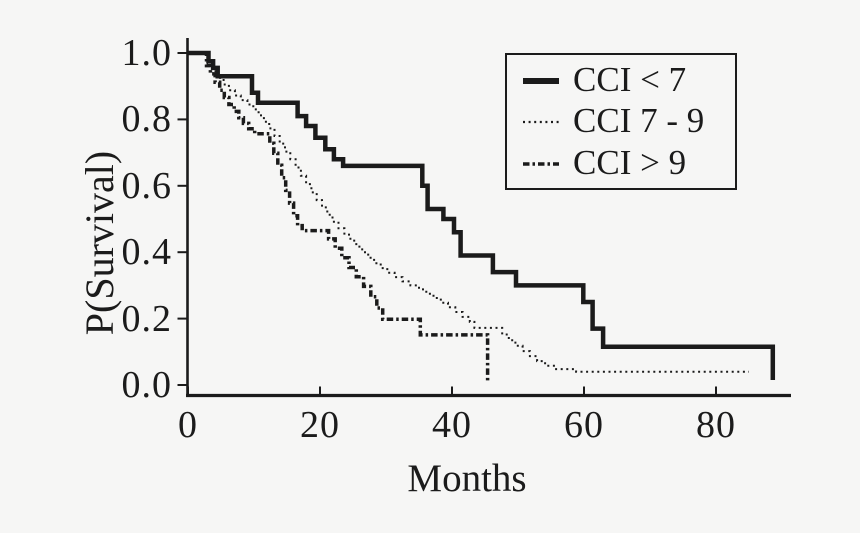  What do you see at coordinates (541, 122) in the screenshot?
I see `dotted-line-swatch` at bounding box center [541, 122].